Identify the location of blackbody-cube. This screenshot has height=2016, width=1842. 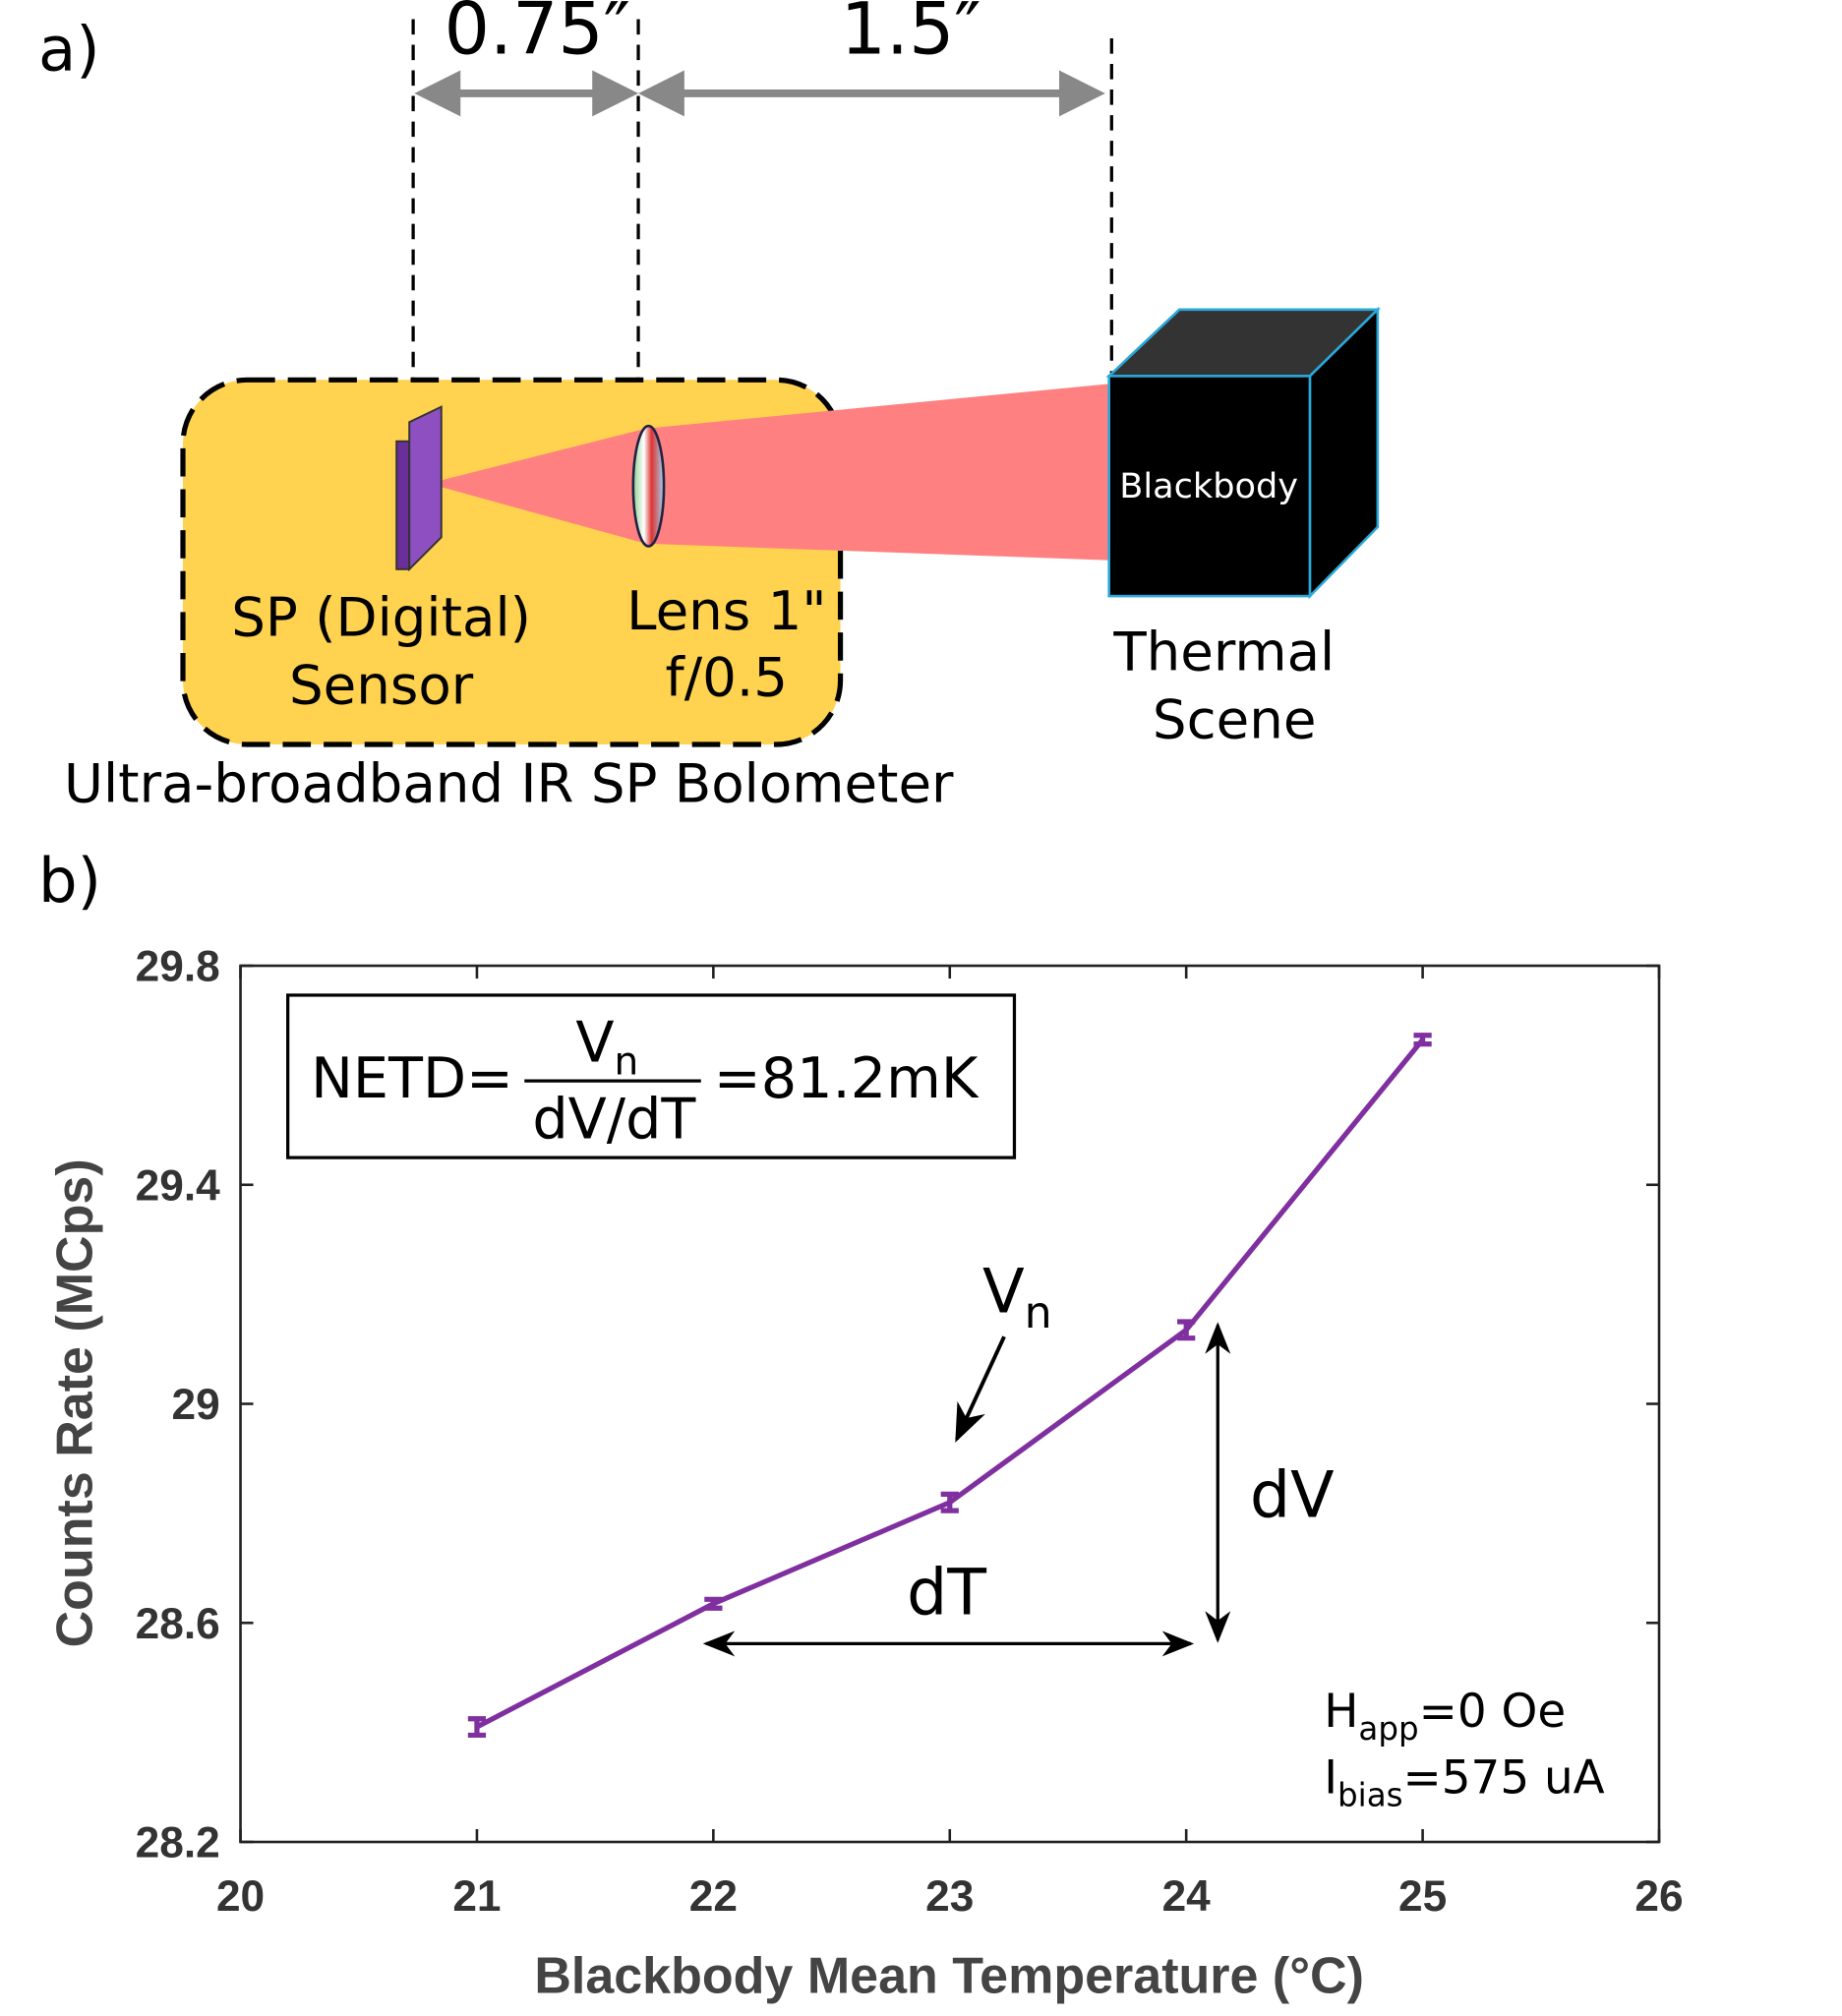
(1243, 453).